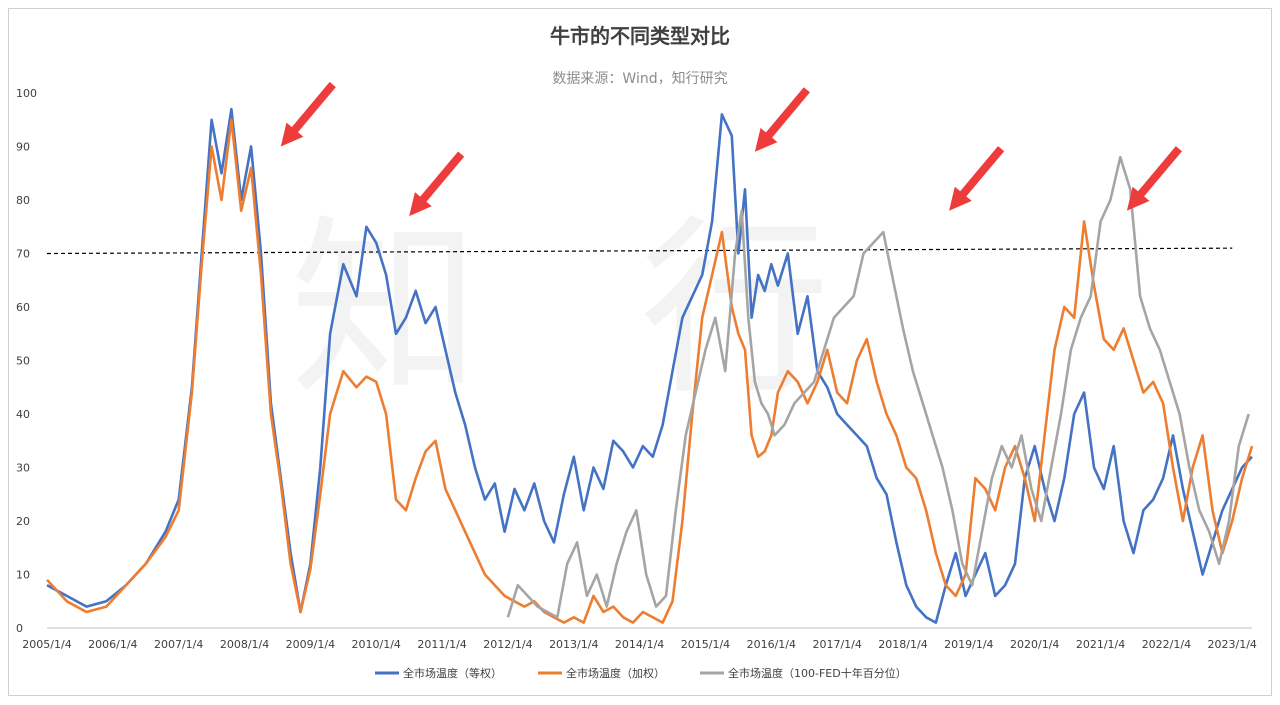 The width and height of the screenshot is (1280, 705). Describe the element at coordinates (705, 644) in the screenshot. I see `x-tick-label: 2015/1/4` at that location.